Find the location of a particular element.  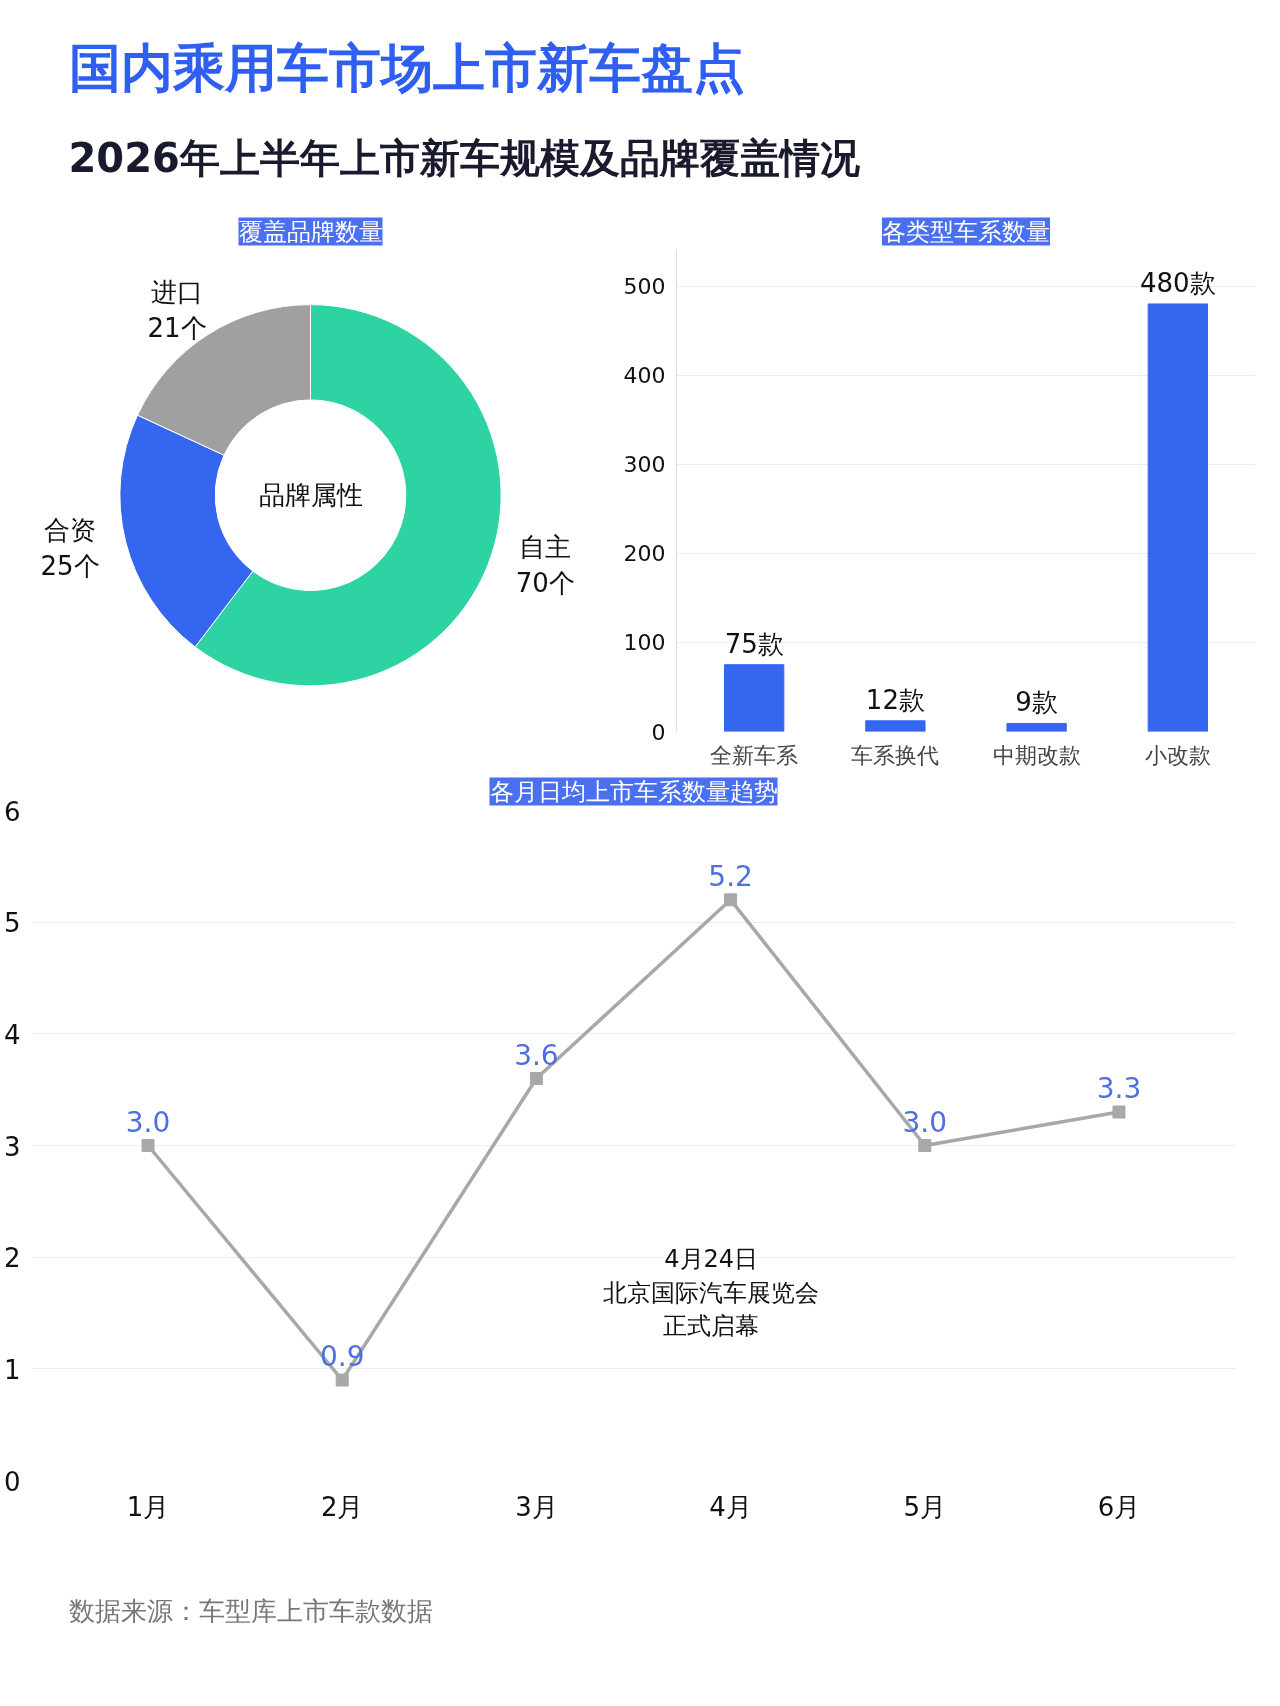

x-tick-label: 小改款 is located at coordinates (1177, 755).